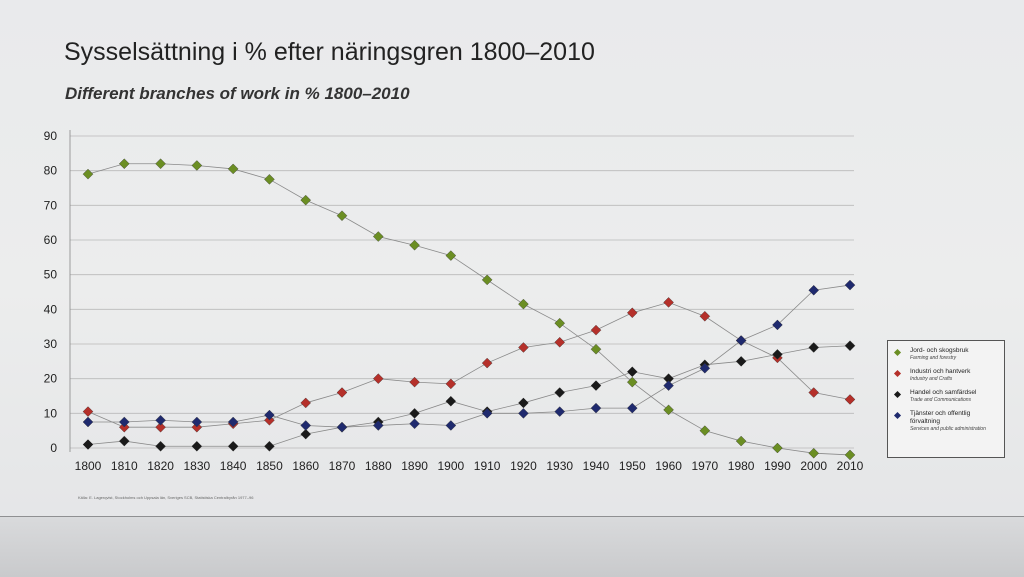  Describe the element at coordinates (741, 361) in the screenshot. I see `point-s2-1980` at that location.